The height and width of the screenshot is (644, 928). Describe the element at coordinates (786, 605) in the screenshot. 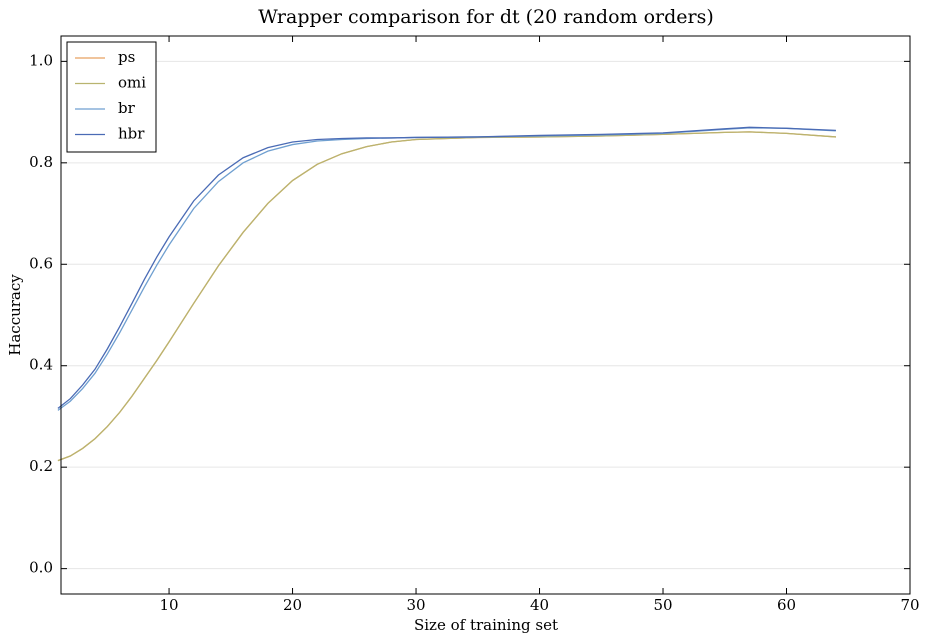

I see `x-tick-label: 60` at that location.